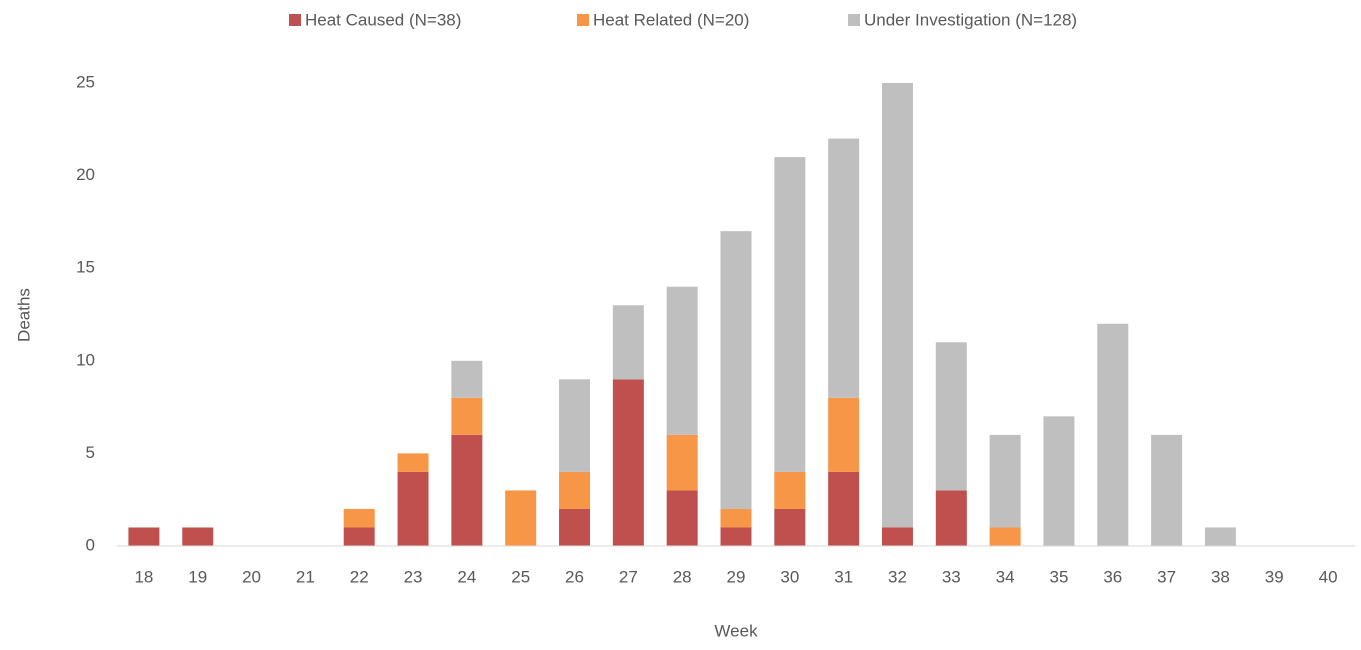 Image resolution: width=1361 pixels, height=650 pixels. What do you see at coordinates (789, 576) in the screenshot?
I see `x-tick-label: 30` at bounding box center [789, 576].